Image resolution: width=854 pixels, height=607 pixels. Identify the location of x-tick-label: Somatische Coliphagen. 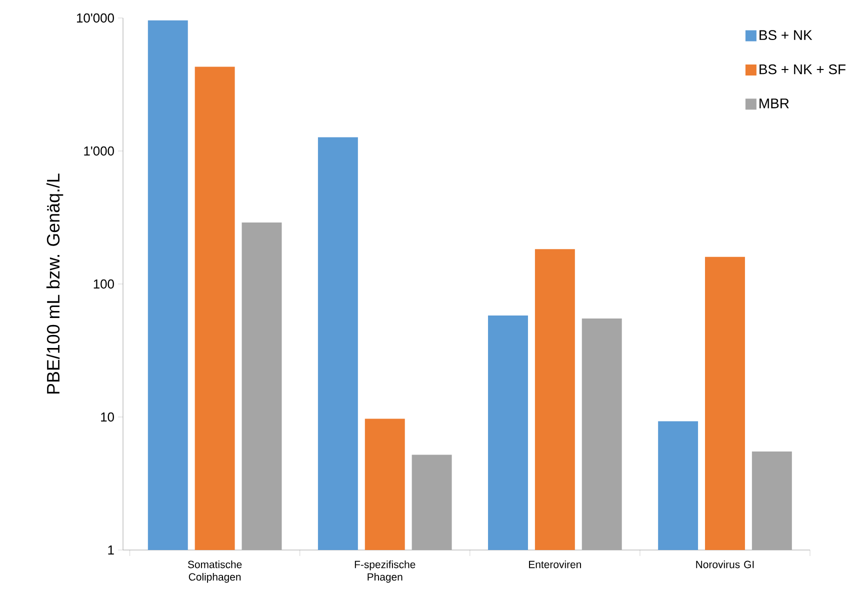
(215, 571).